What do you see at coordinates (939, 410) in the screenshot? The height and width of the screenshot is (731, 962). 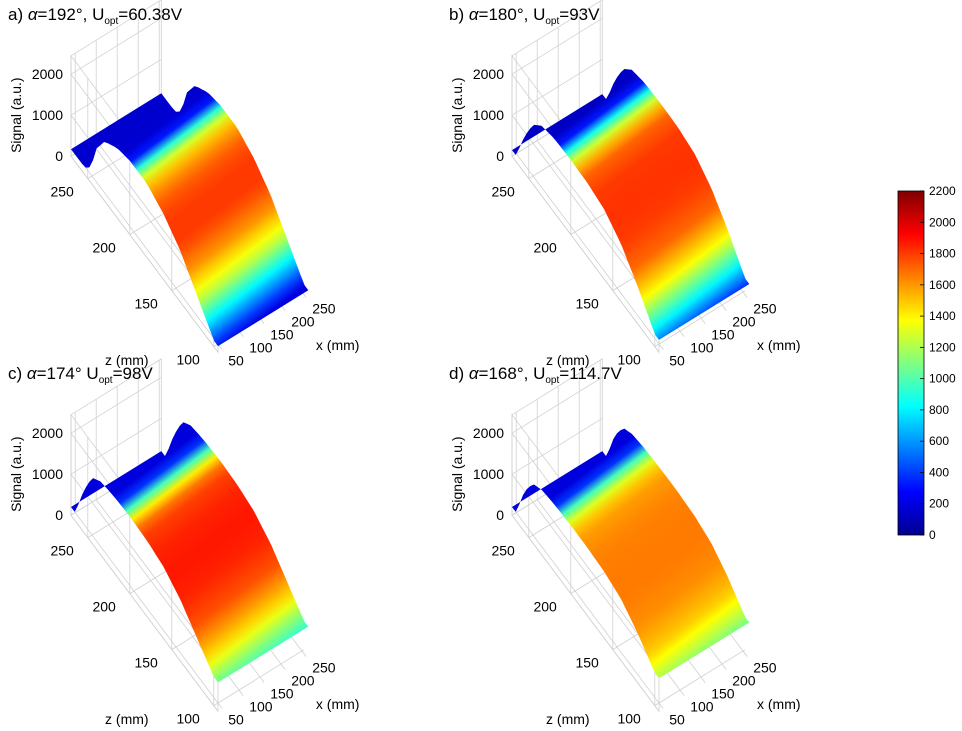 I see `colorbar-tick-label: 800` at bounding box center [939, 410].